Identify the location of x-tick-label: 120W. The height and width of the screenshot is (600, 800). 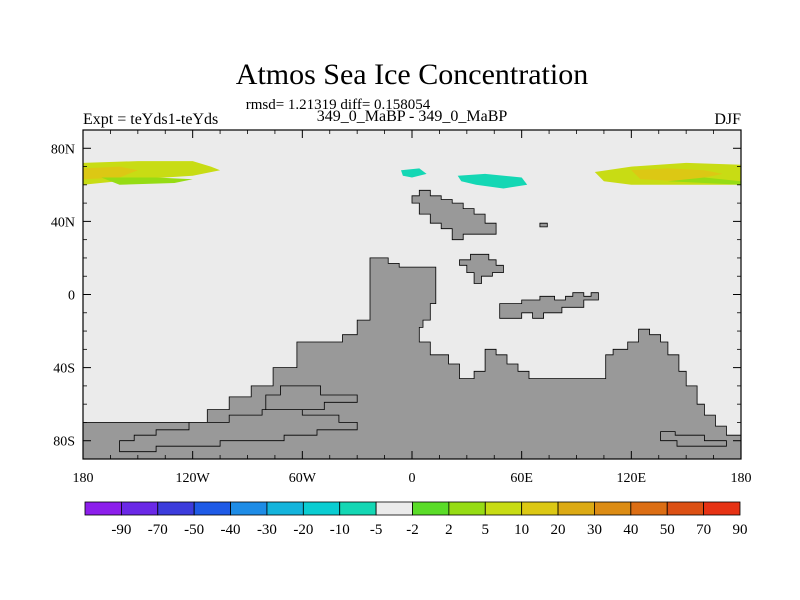
(193, 478).